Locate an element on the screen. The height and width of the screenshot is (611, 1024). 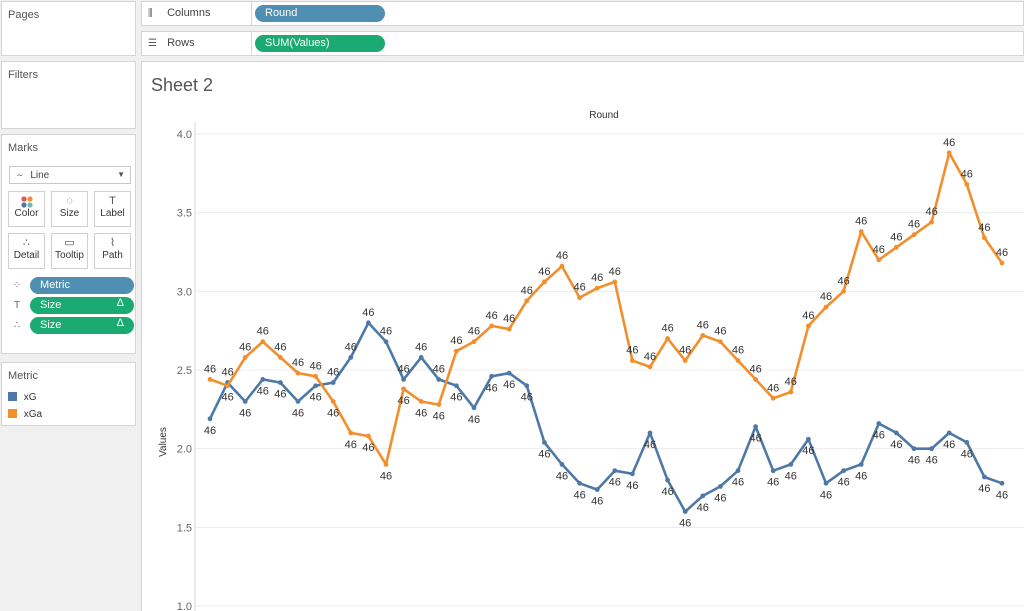
size-label-pill: Size is located at coordinates (82, 305).